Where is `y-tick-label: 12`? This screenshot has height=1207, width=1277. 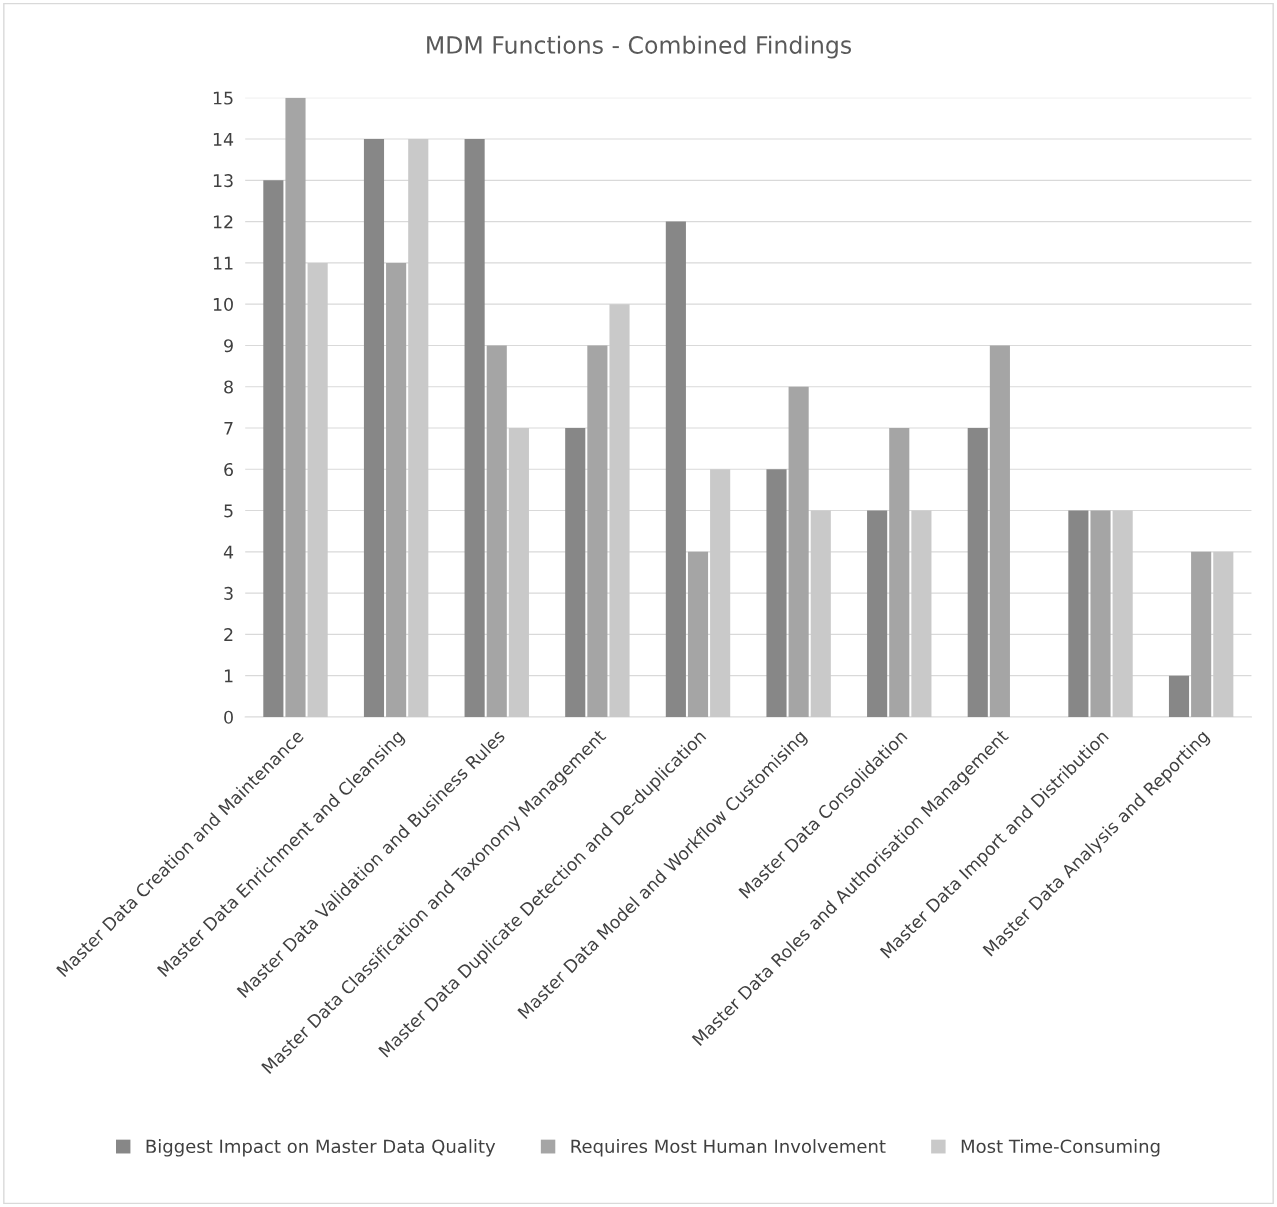 y-tick-label: 12 is located at coordinates (223, 222).